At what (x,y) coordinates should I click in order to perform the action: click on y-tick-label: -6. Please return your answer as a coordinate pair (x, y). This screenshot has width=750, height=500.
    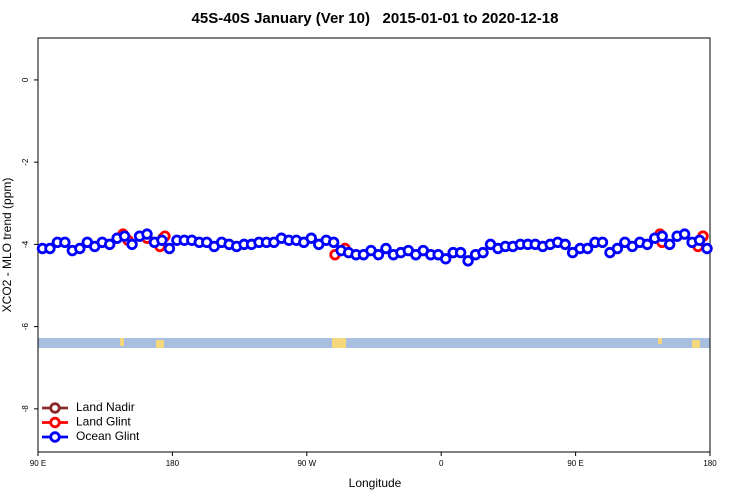
    Looking at the image, I should click on (25, 327).